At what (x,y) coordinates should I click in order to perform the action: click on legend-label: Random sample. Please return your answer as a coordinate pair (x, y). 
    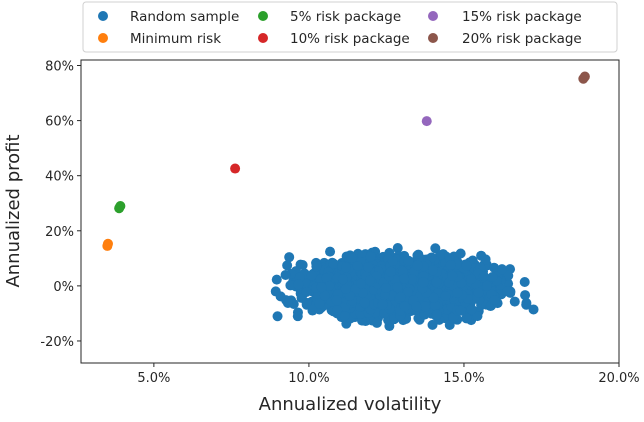
    Looking at the image, I should click on (184, 17).